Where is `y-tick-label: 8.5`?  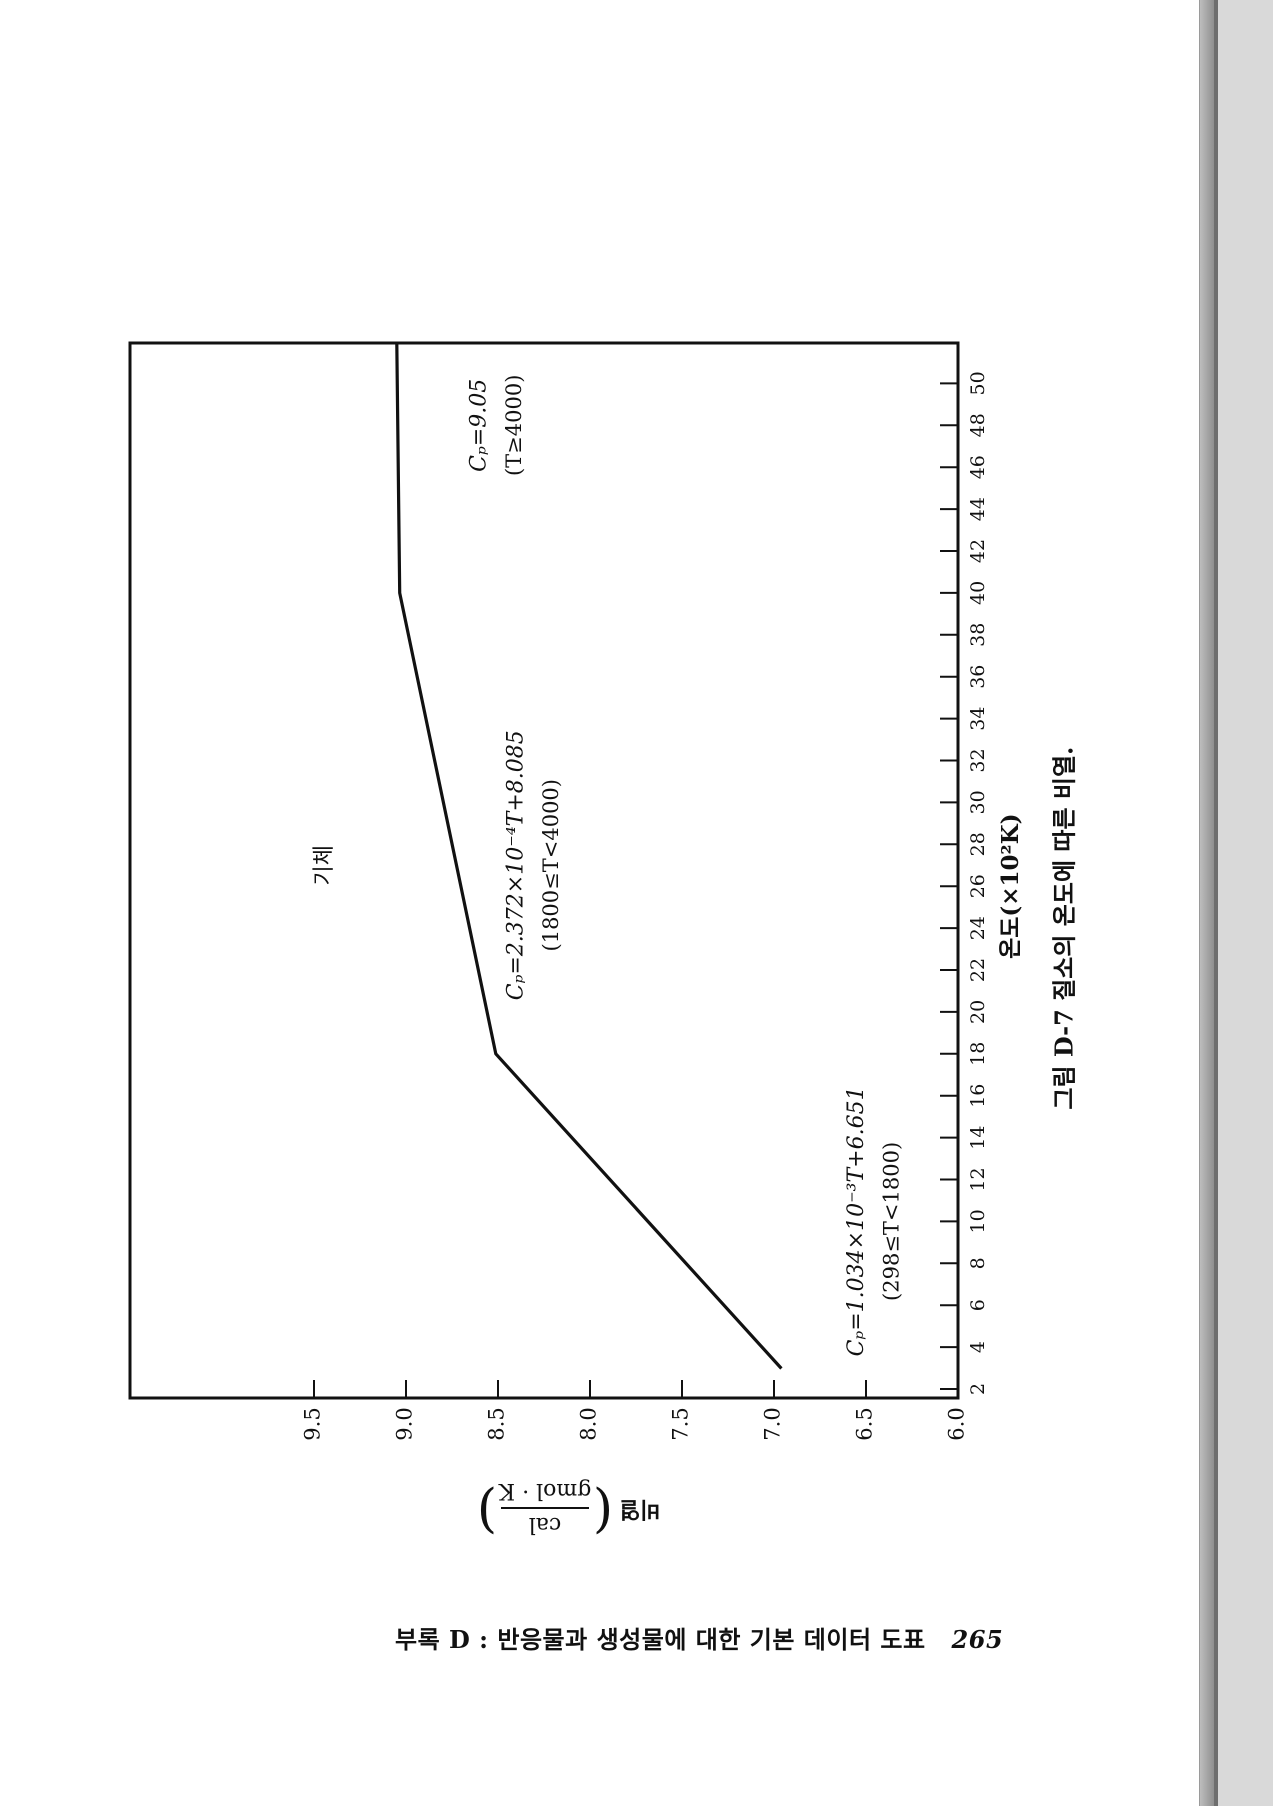
y-tick-label: 8.5 is located at coordinates (497, 1423).